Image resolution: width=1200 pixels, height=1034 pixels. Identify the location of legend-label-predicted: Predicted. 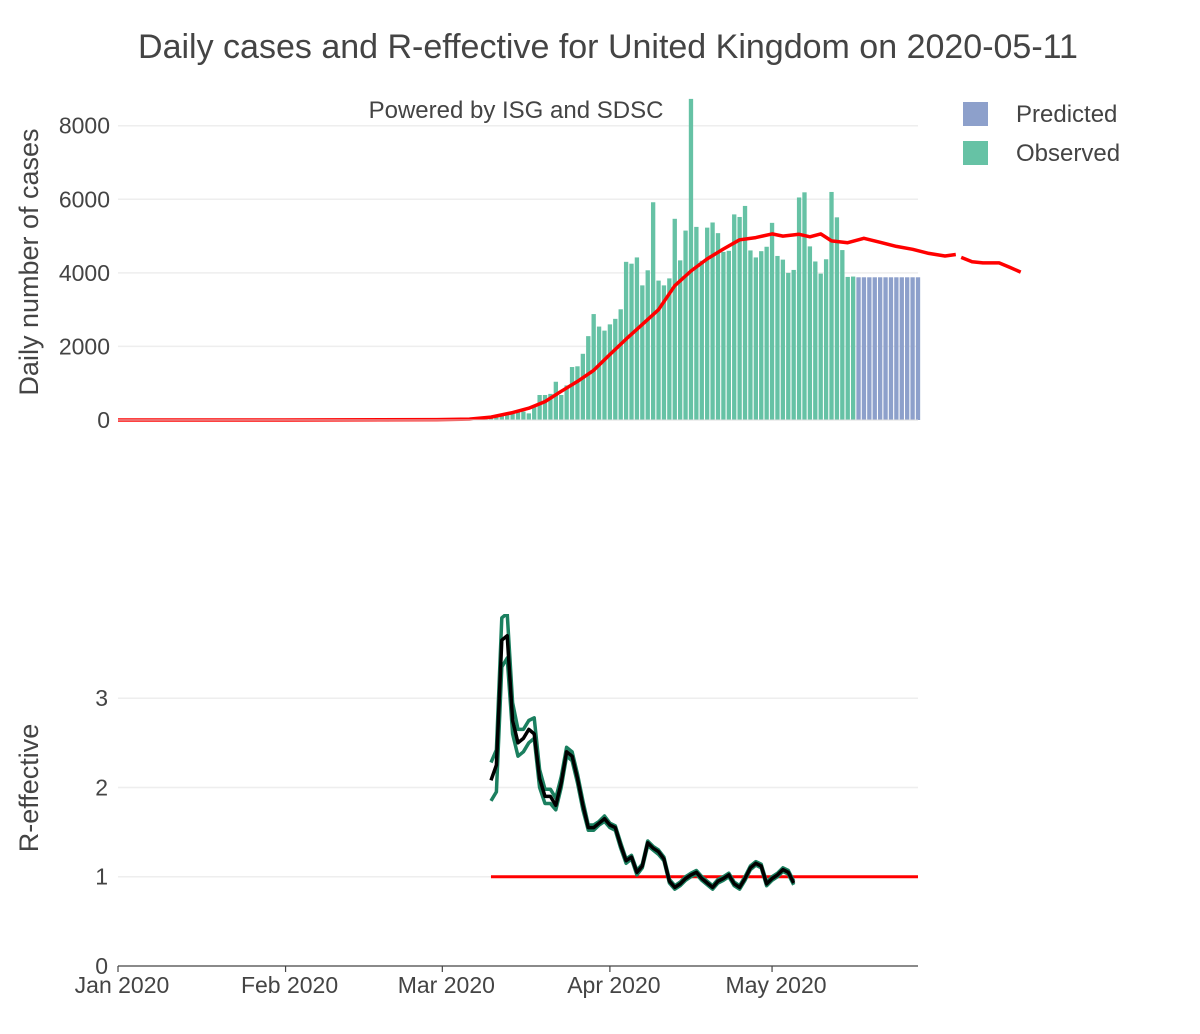
(1066, 114).